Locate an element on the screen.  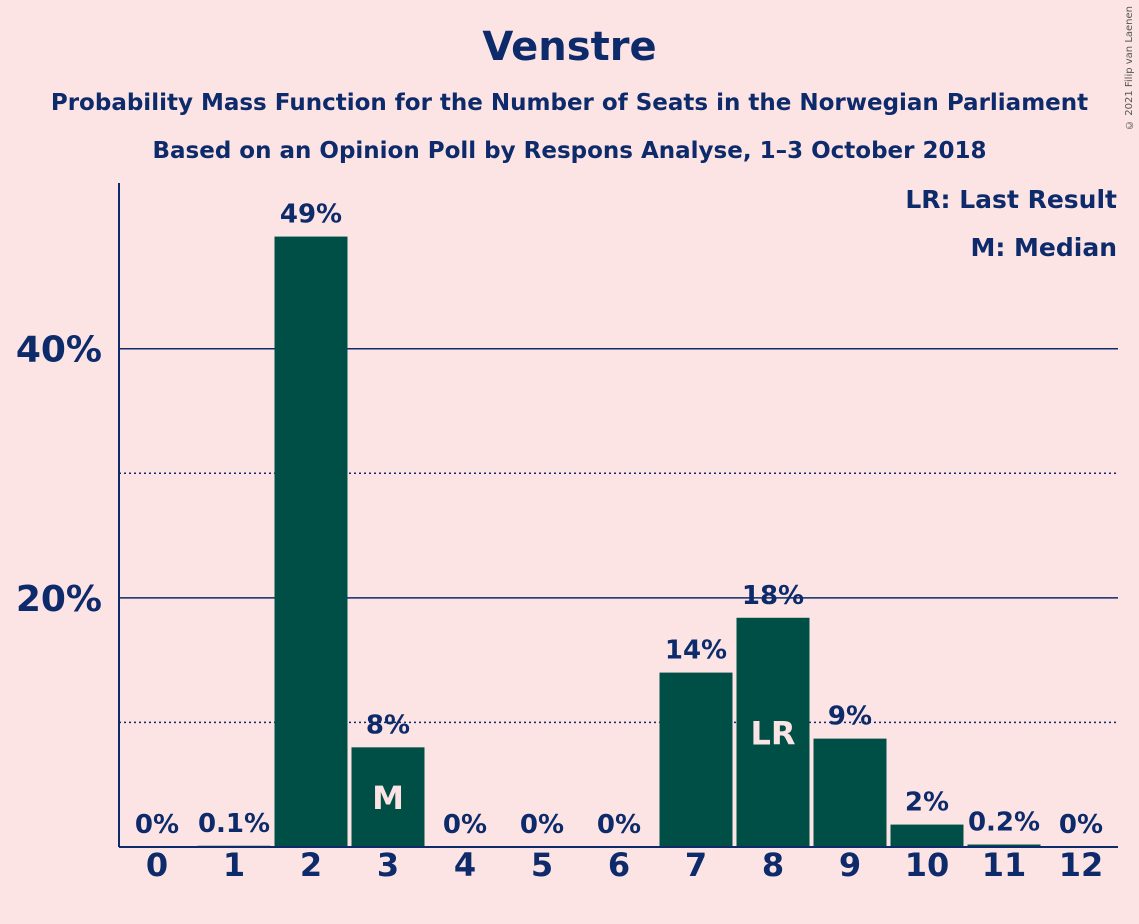
bar-marker-m: M is located at coordinates (388, 798).